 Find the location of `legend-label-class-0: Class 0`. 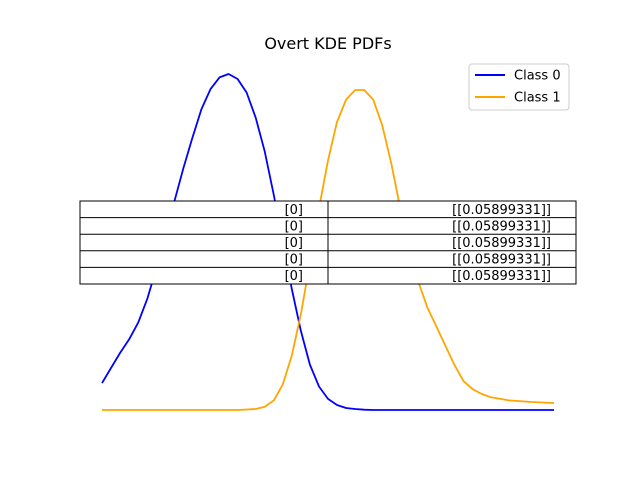

legend-label-class-0: Class 0 is located at coordinates (537, 76).